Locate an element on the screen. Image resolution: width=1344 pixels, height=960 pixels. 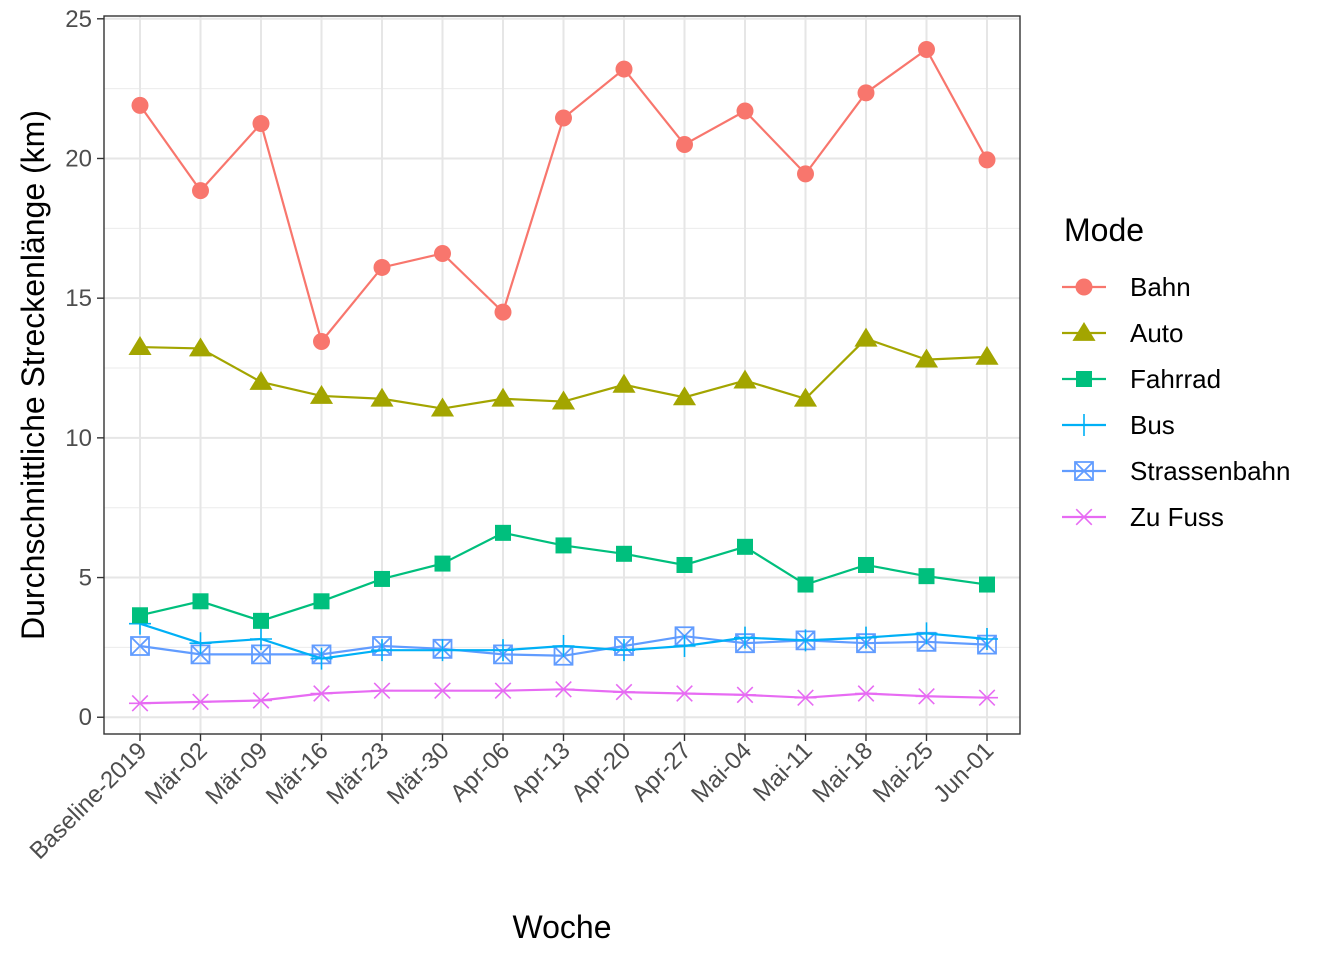
x-tick-label: Mär-23 is located at coordinates (357, 773).